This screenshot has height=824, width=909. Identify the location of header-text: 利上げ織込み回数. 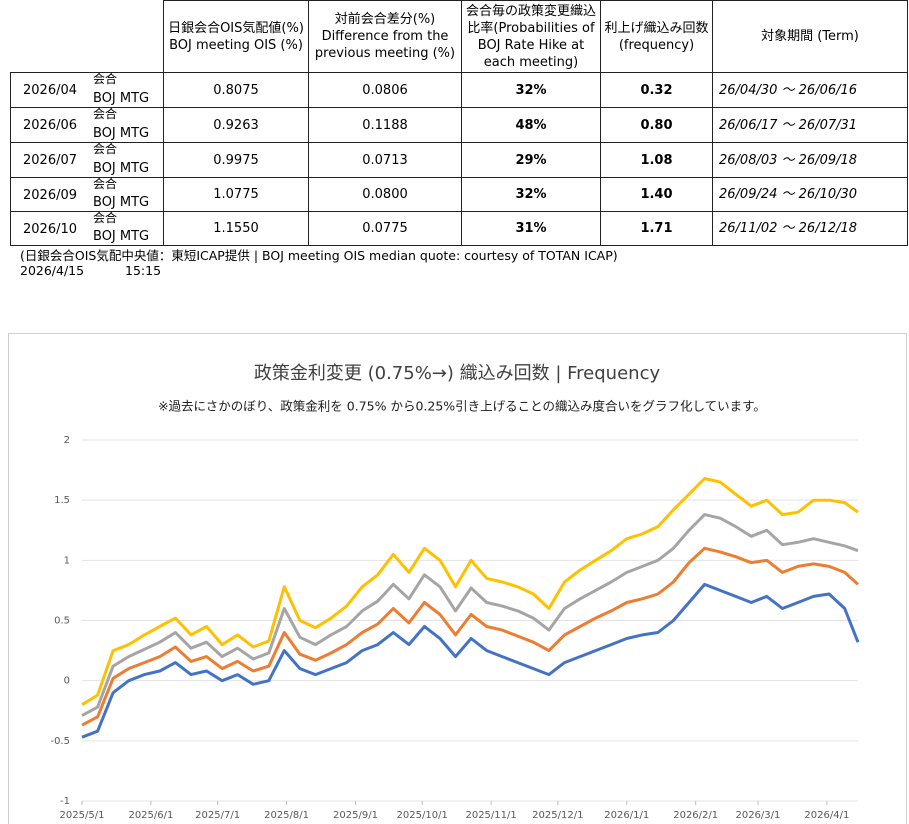
(656, 28).